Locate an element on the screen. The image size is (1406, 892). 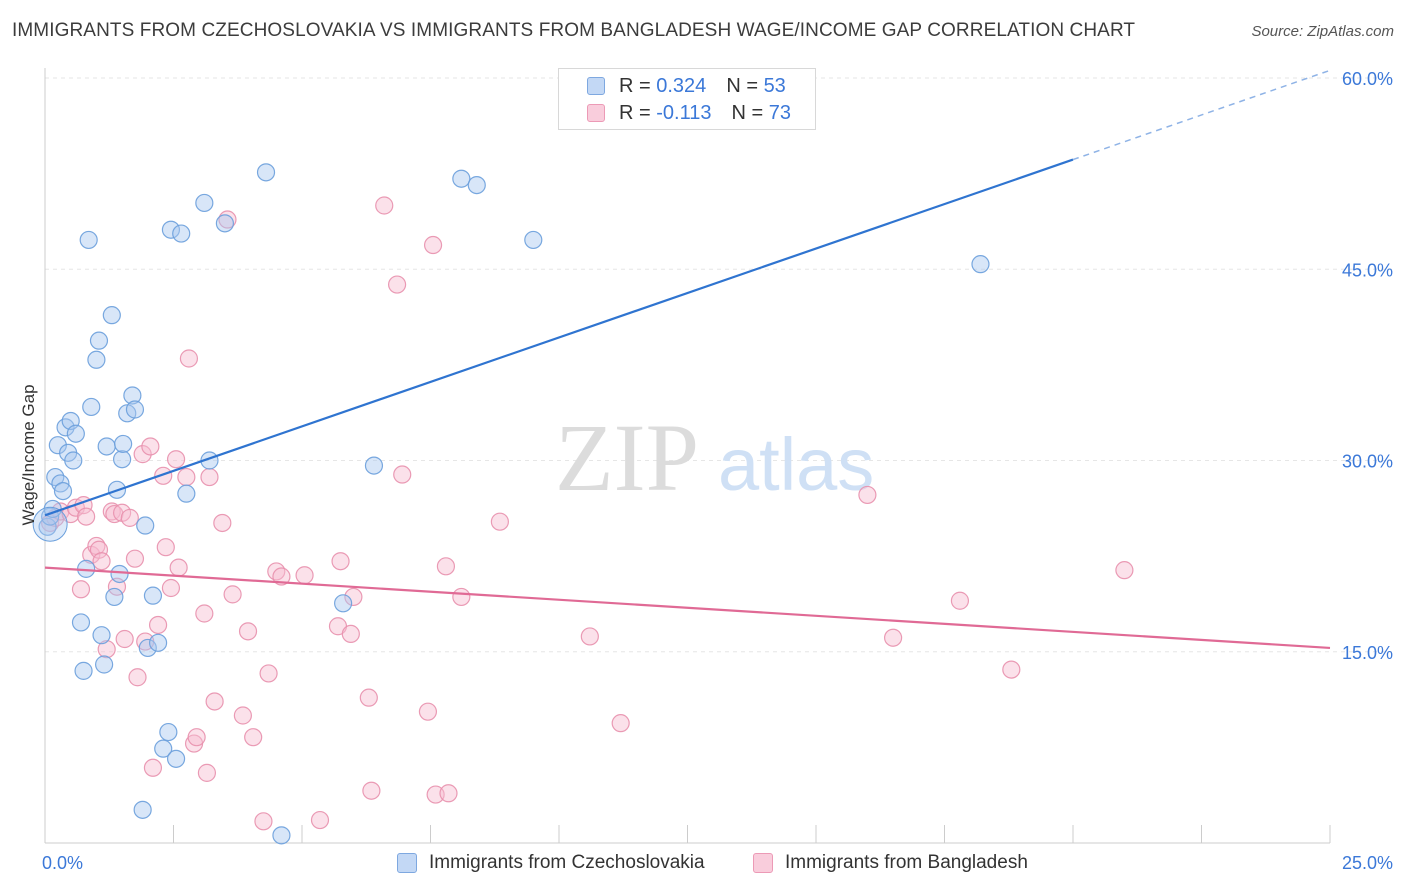
x-tick-label: 25.0% is located at coordinates (1367, 863).